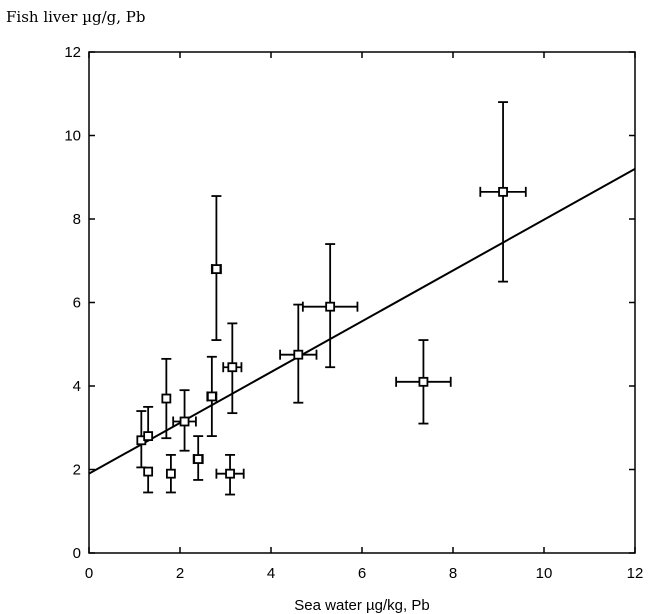  What do you see at coordinates (361, 605) in the screenshot?
I see `x-axis-label: Sea water µg/kg, Pb` at bounding box center [361, 605].